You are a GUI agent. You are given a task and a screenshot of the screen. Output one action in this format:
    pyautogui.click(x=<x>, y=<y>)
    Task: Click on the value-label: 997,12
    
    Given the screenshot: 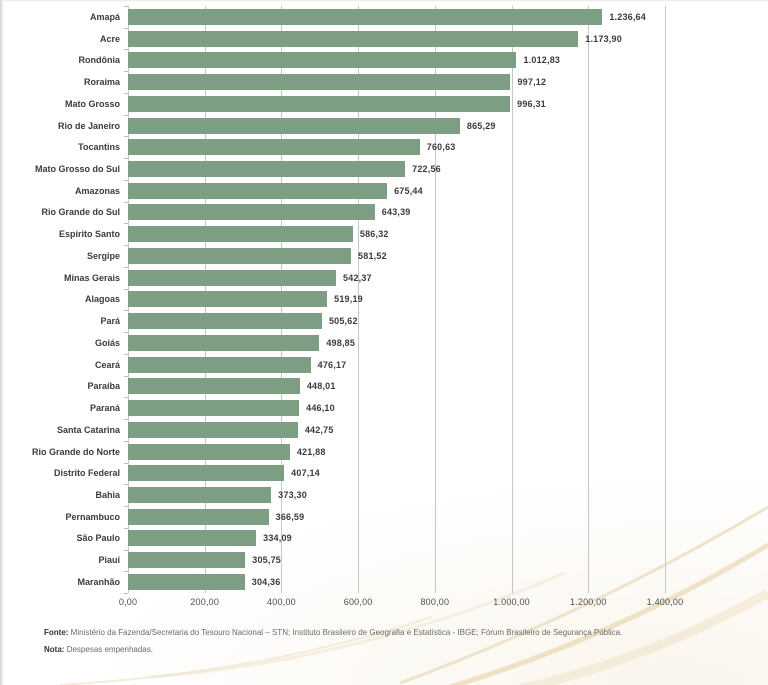 What is the action you would take?
    pyautogui.click(x=532, y=82)
    